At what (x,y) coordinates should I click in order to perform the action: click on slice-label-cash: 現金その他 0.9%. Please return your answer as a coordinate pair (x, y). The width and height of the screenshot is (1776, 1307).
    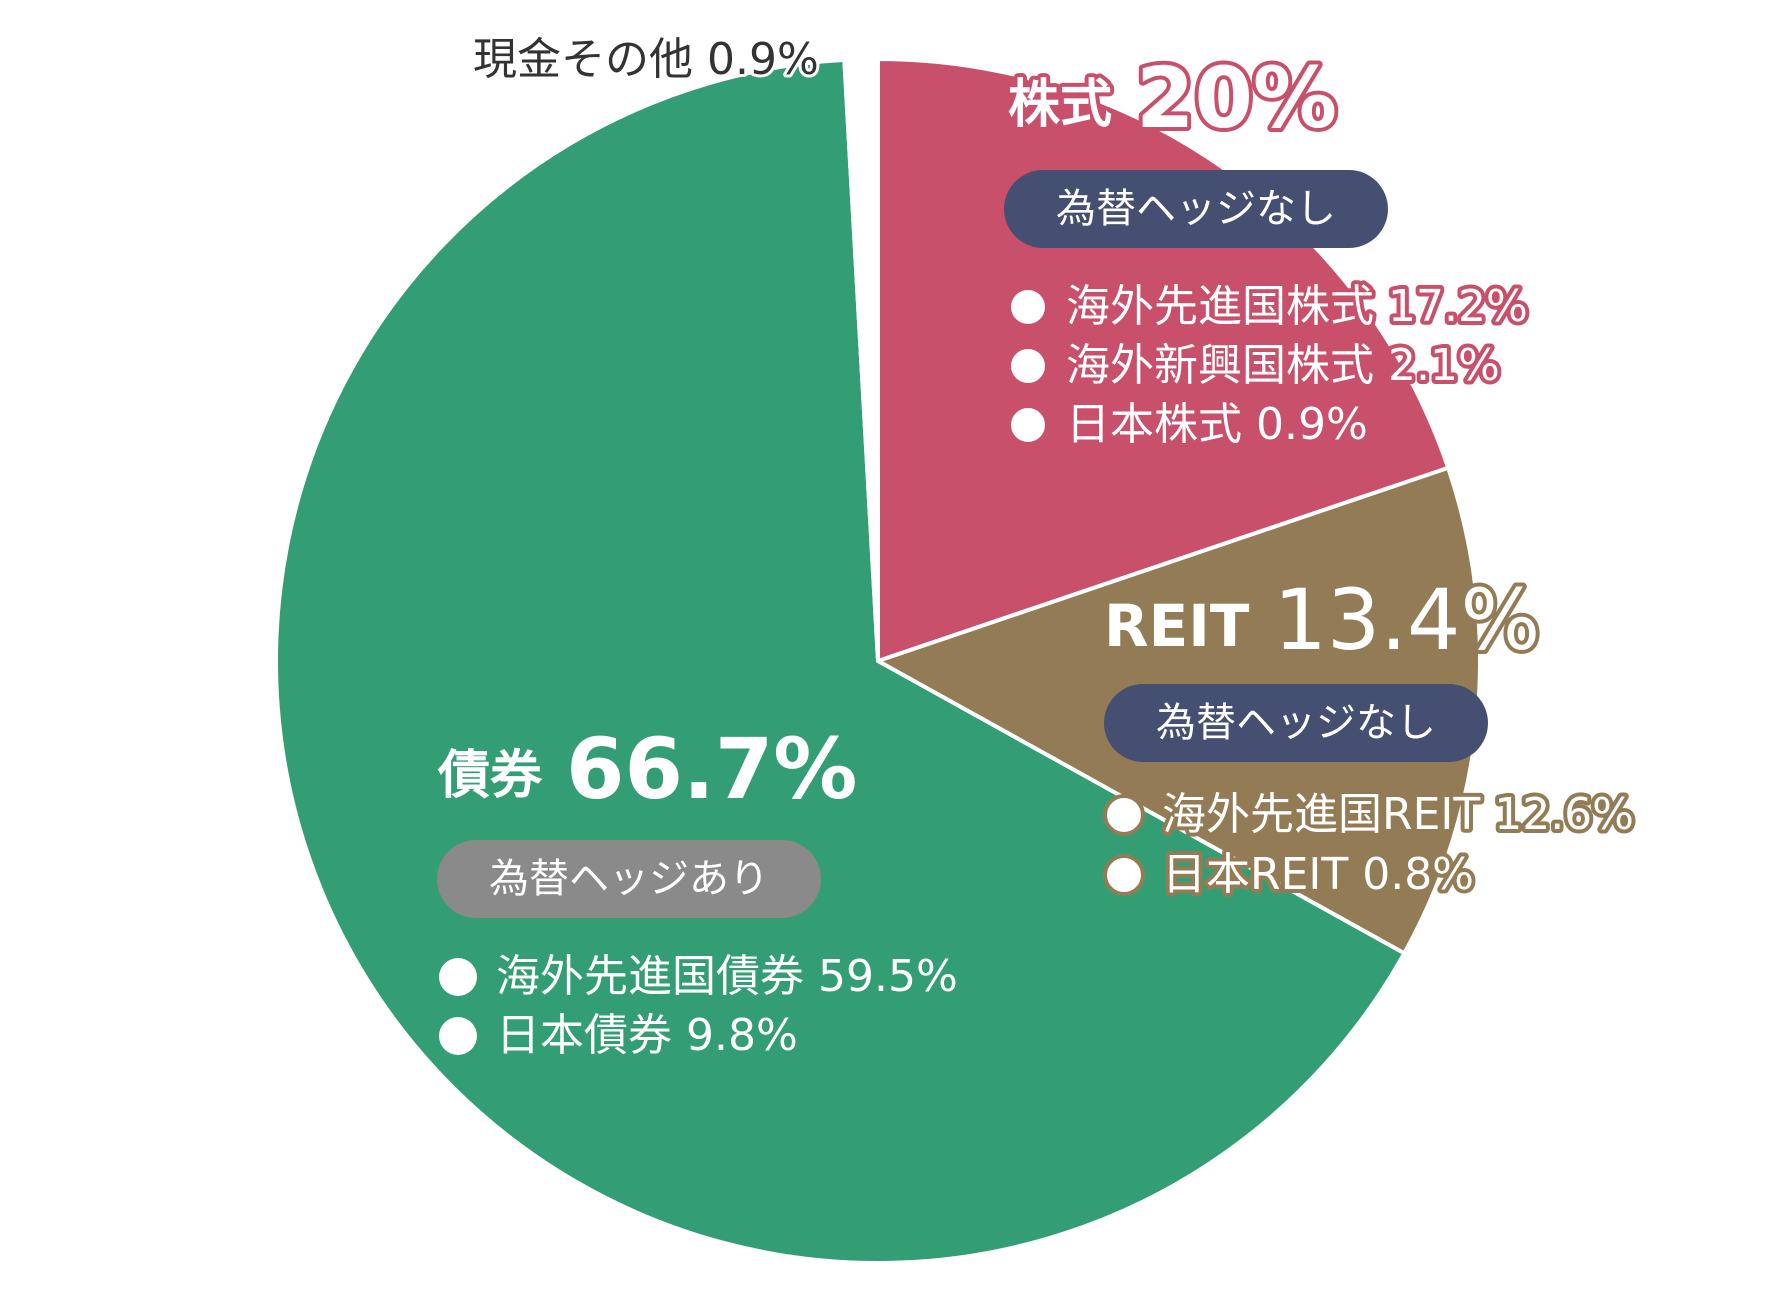
    Looking at the image, I should click on (646, 59).